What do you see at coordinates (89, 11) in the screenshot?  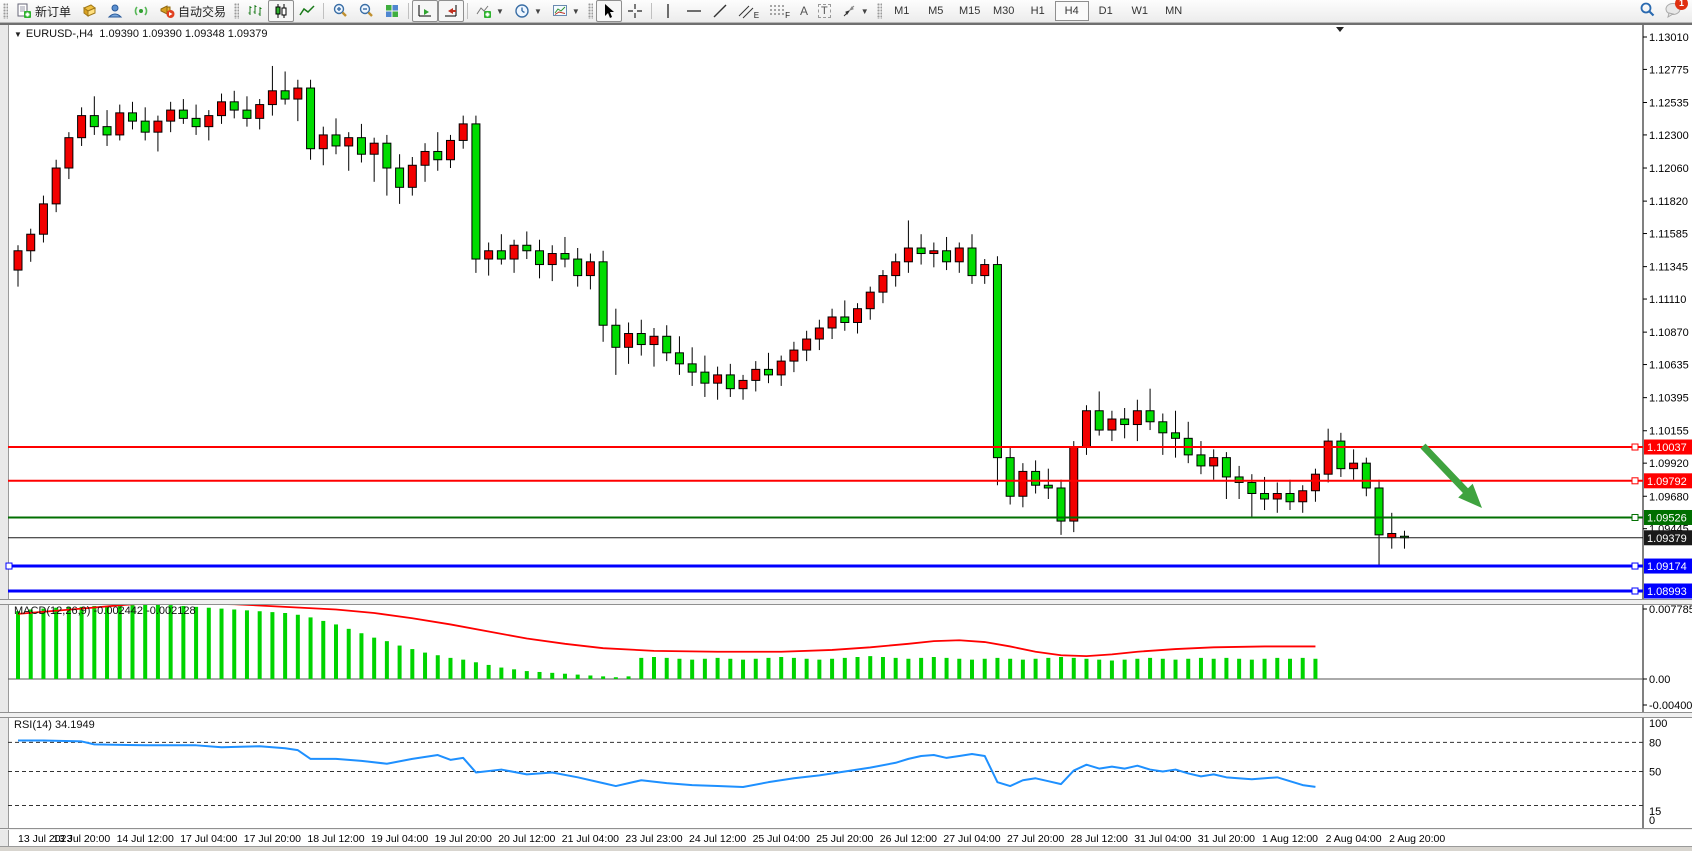 I see `market-watch-button` at bounding box center [89, 11].